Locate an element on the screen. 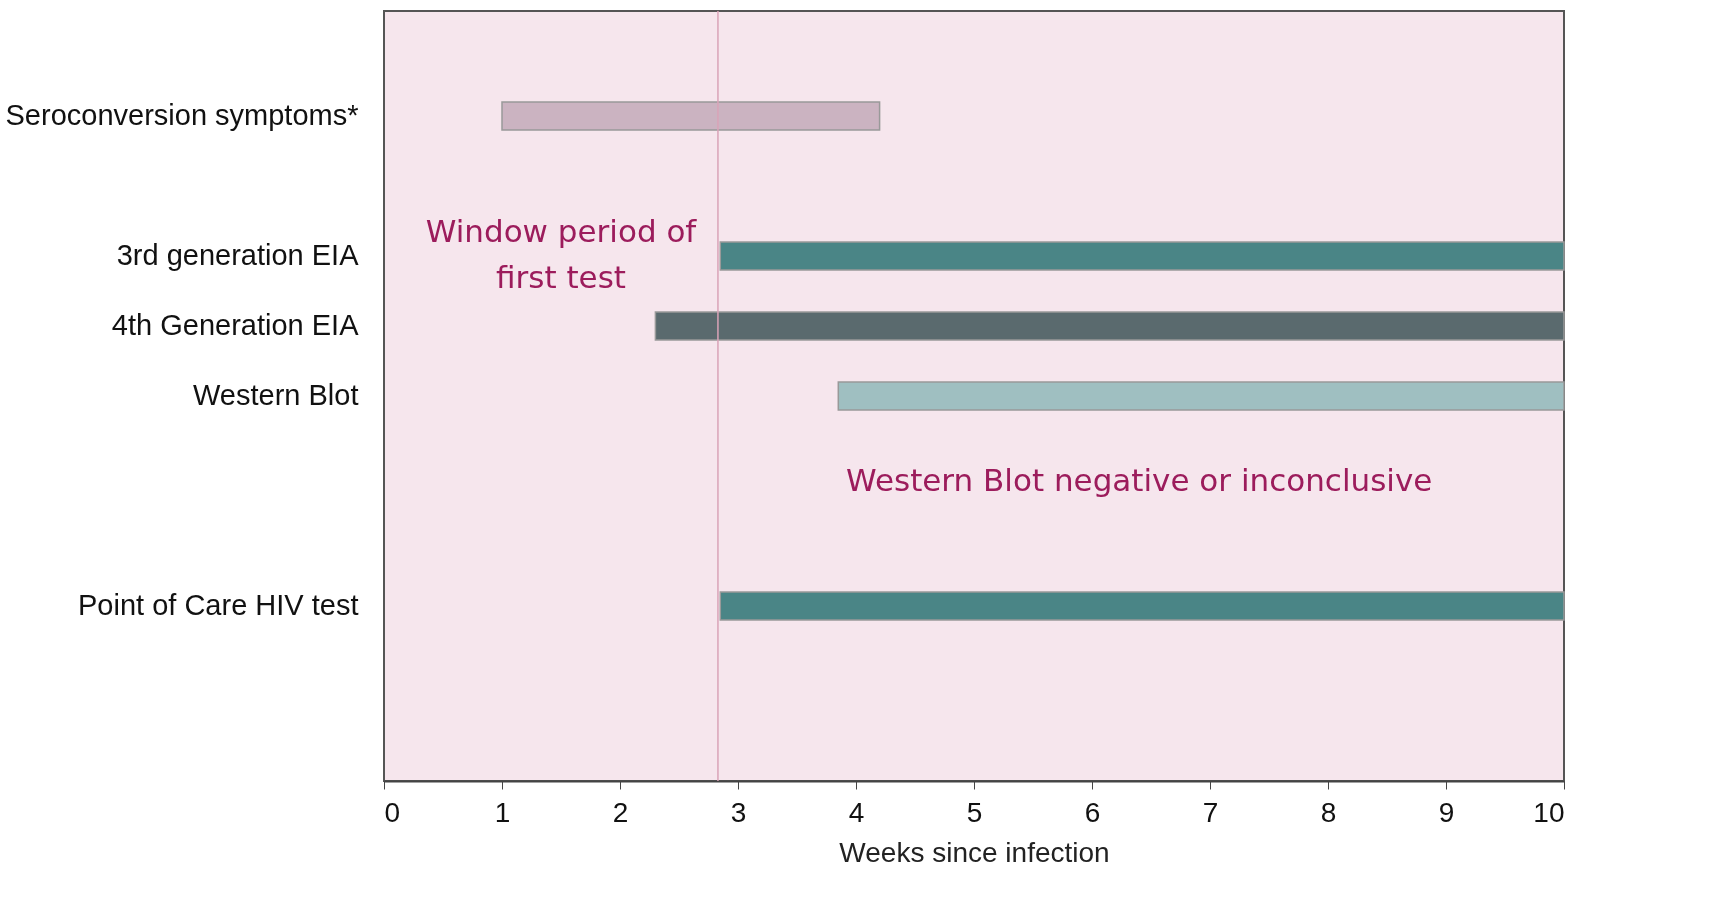 The image size is (1723, 907). x-tick-label: 3 is located at coordinates (738, 812).